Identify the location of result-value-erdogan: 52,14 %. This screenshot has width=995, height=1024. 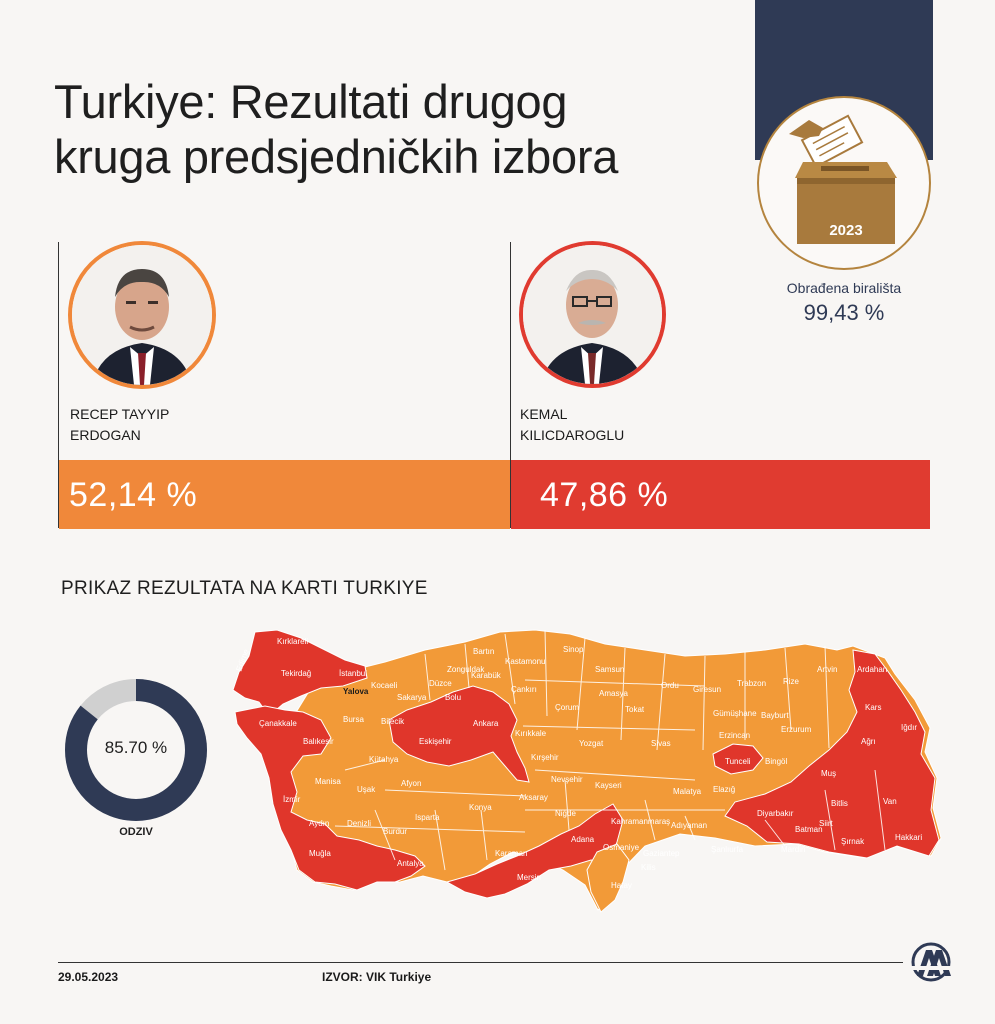
(133, 495).